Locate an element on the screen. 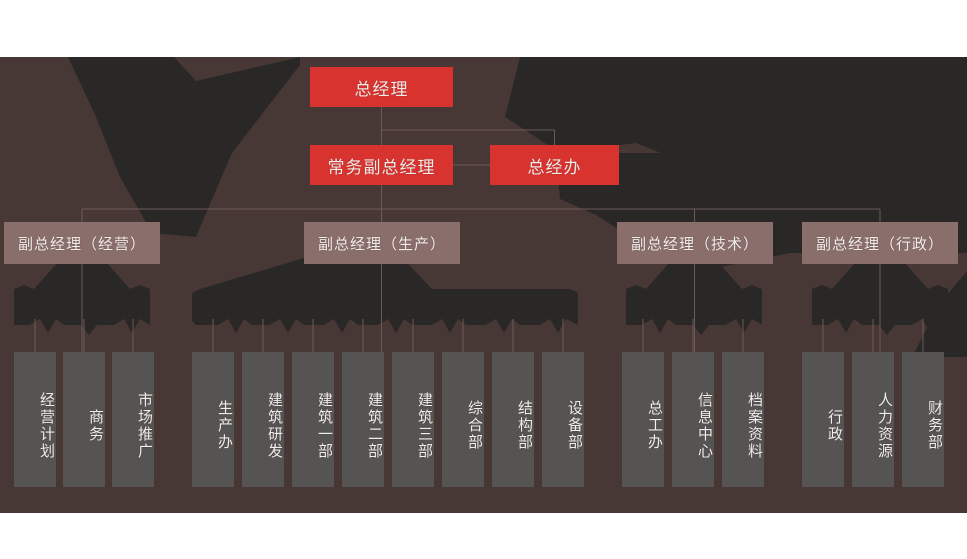 The image size is (967, 559). node-label: 建筑一部 is located at coordinates (324, 425).